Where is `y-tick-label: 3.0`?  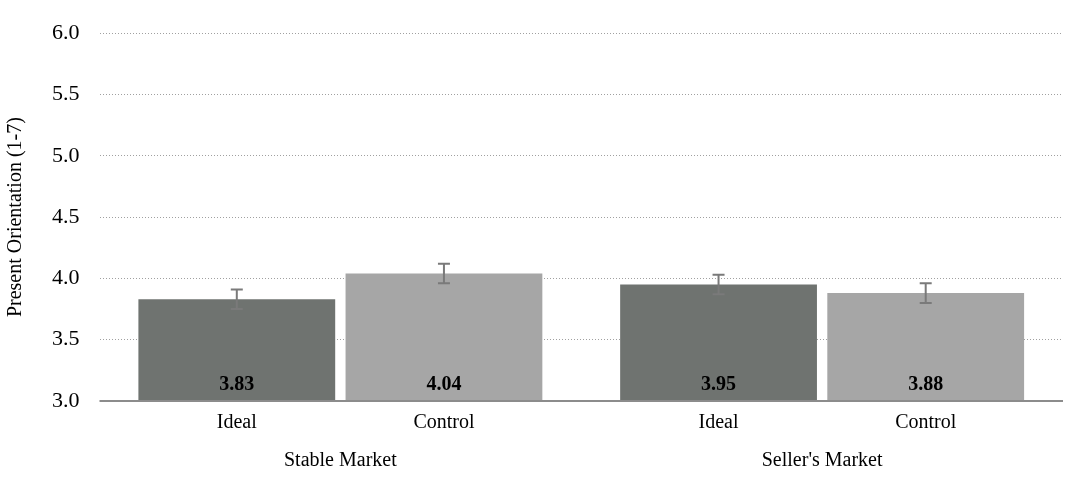 y-tick-label: 3.0 is located at coordinates (66, 399).